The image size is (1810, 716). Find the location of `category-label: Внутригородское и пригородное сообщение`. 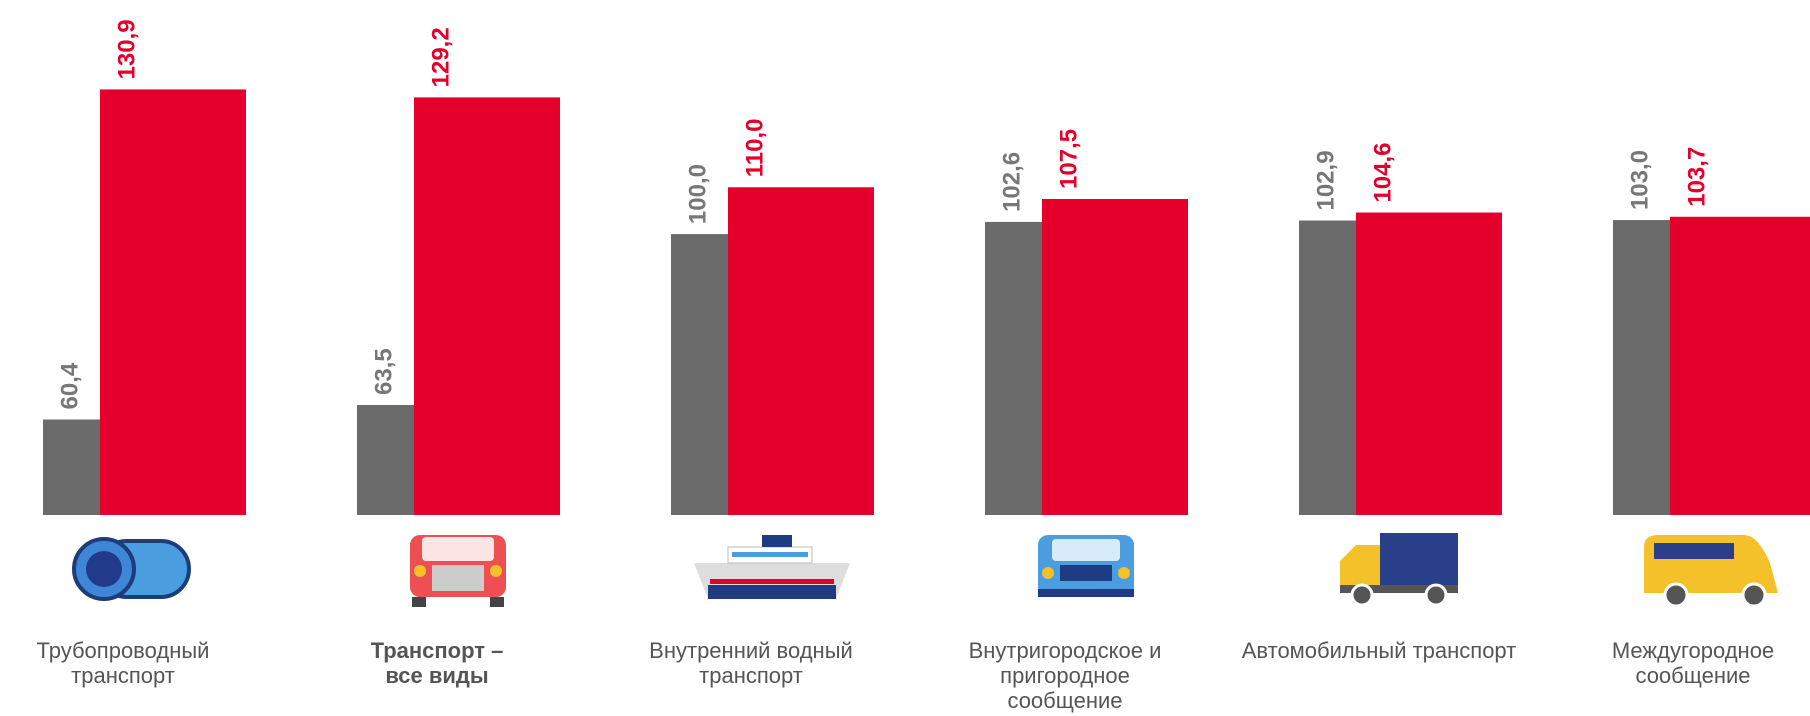

category-label: Внутригородское и пригородное сообщение is located at coordinates (1065, 675).